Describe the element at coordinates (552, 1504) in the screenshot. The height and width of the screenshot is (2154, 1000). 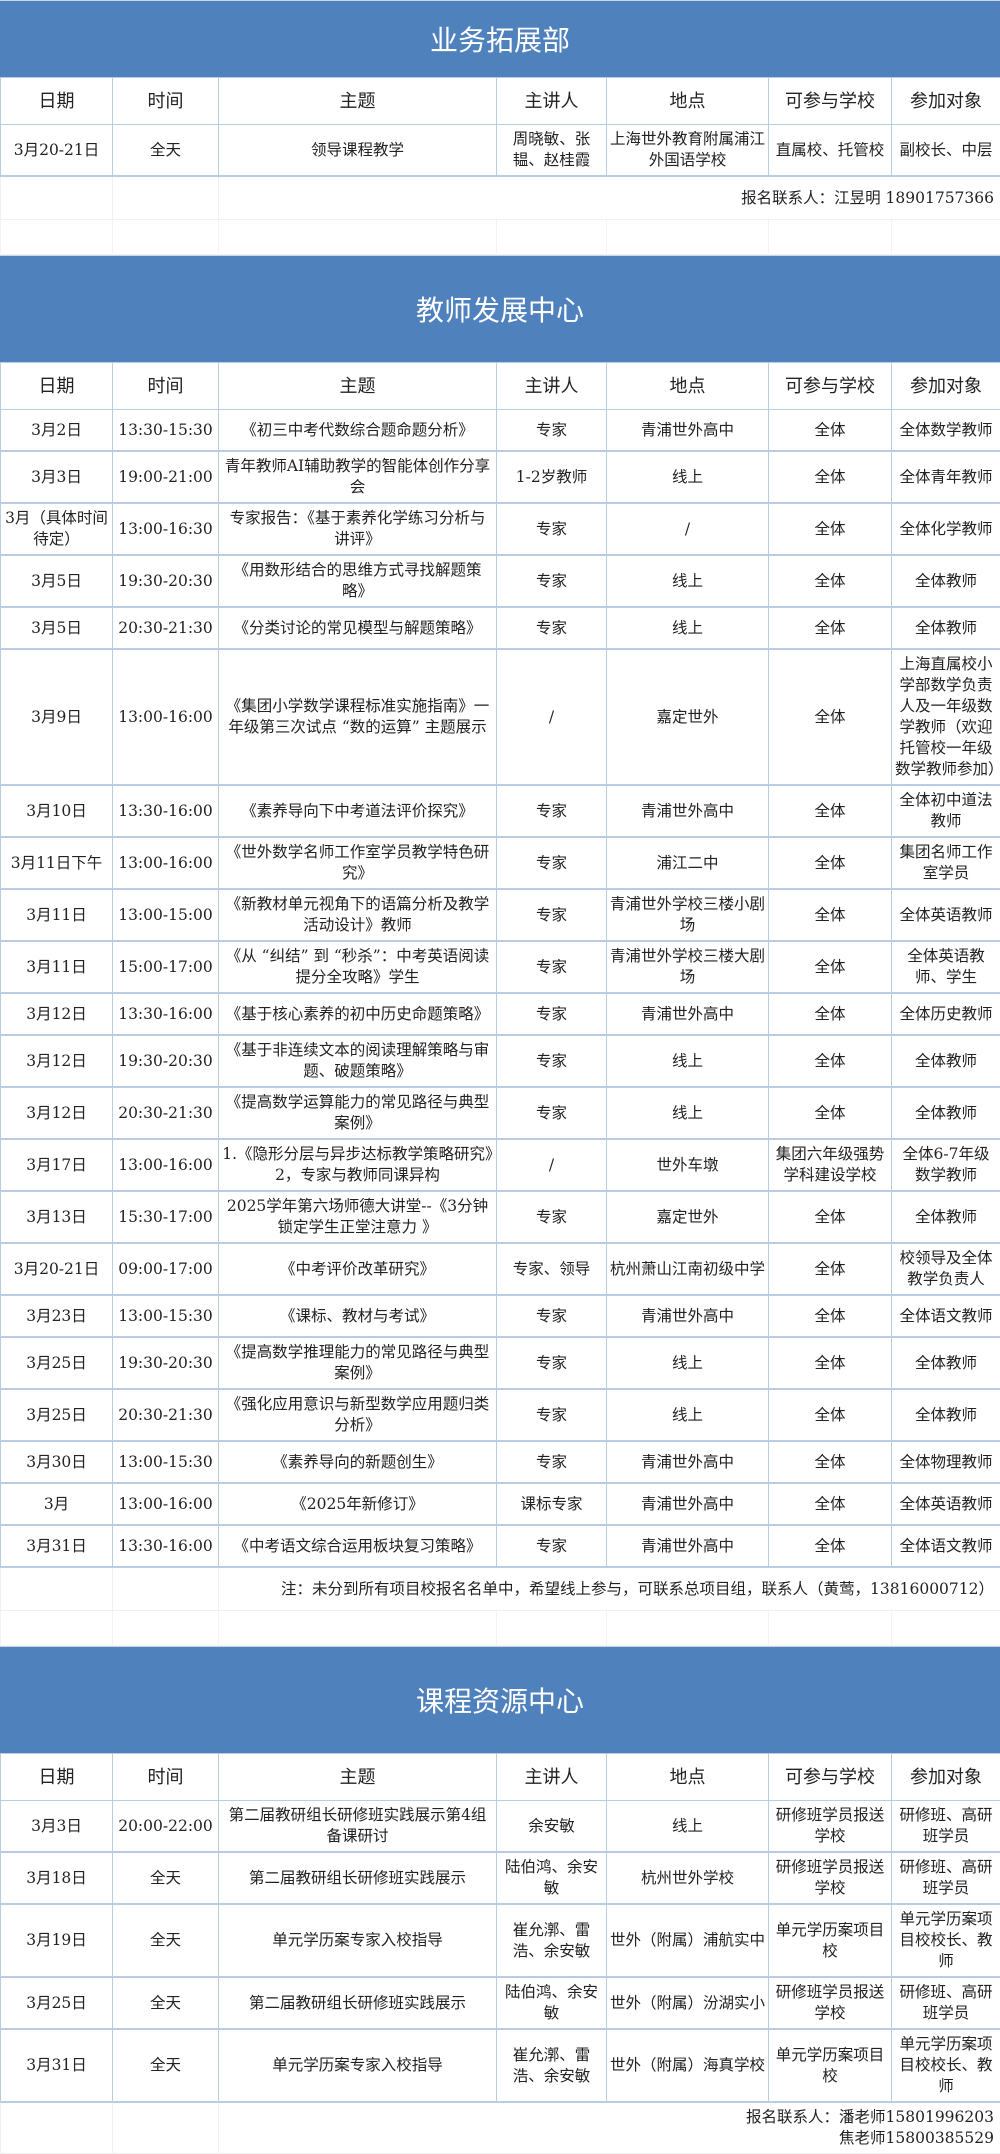
I see `table-cell: 课标专家` at that location.